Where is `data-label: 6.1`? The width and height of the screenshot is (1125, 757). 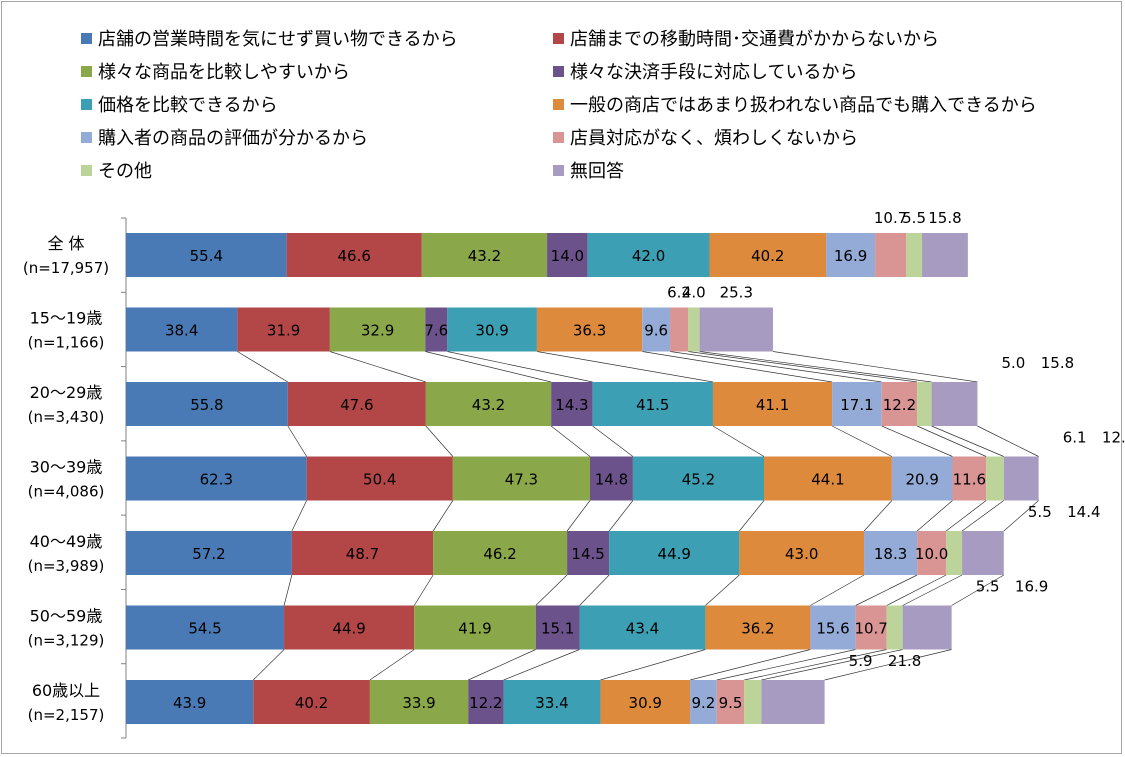 data-label: 6.1 is located at coordinates (1075, 438).